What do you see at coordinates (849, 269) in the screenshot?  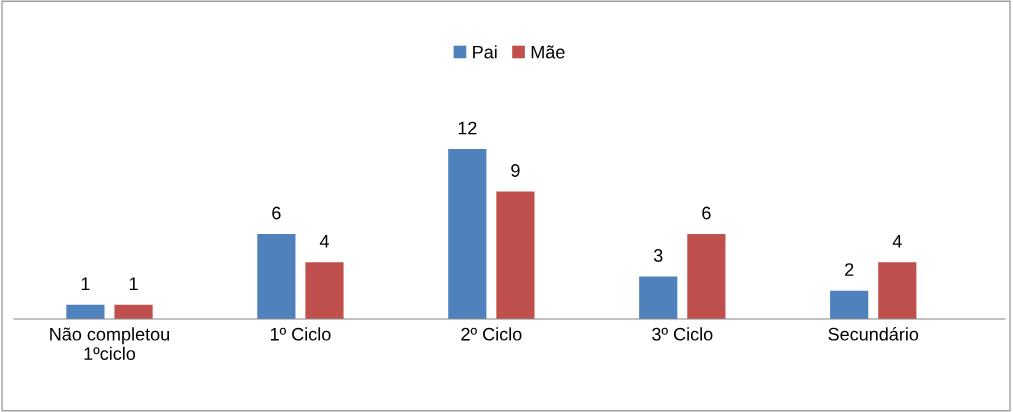 I see `data-label: 2` at bounding box center [849, 269].